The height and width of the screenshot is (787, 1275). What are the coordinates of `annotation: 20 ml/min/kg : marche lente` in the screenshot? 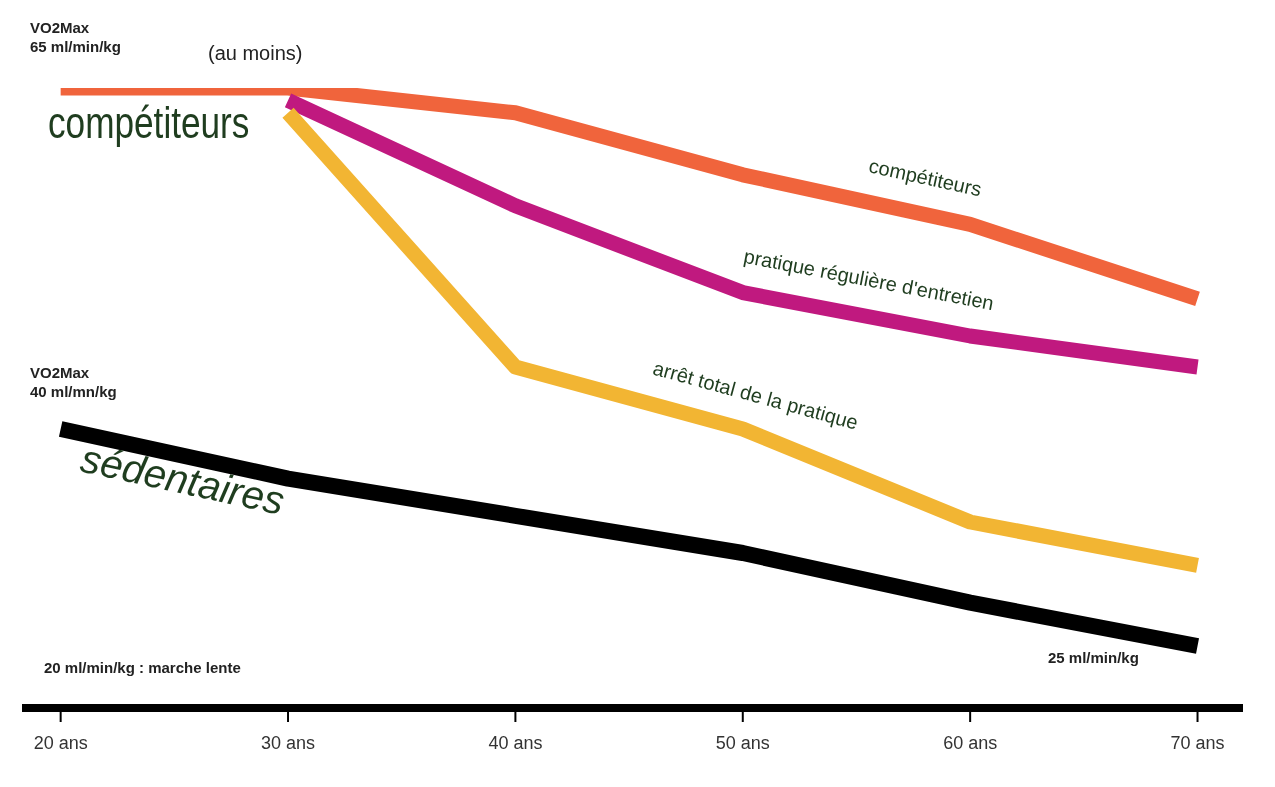 It's located at (142, 667).